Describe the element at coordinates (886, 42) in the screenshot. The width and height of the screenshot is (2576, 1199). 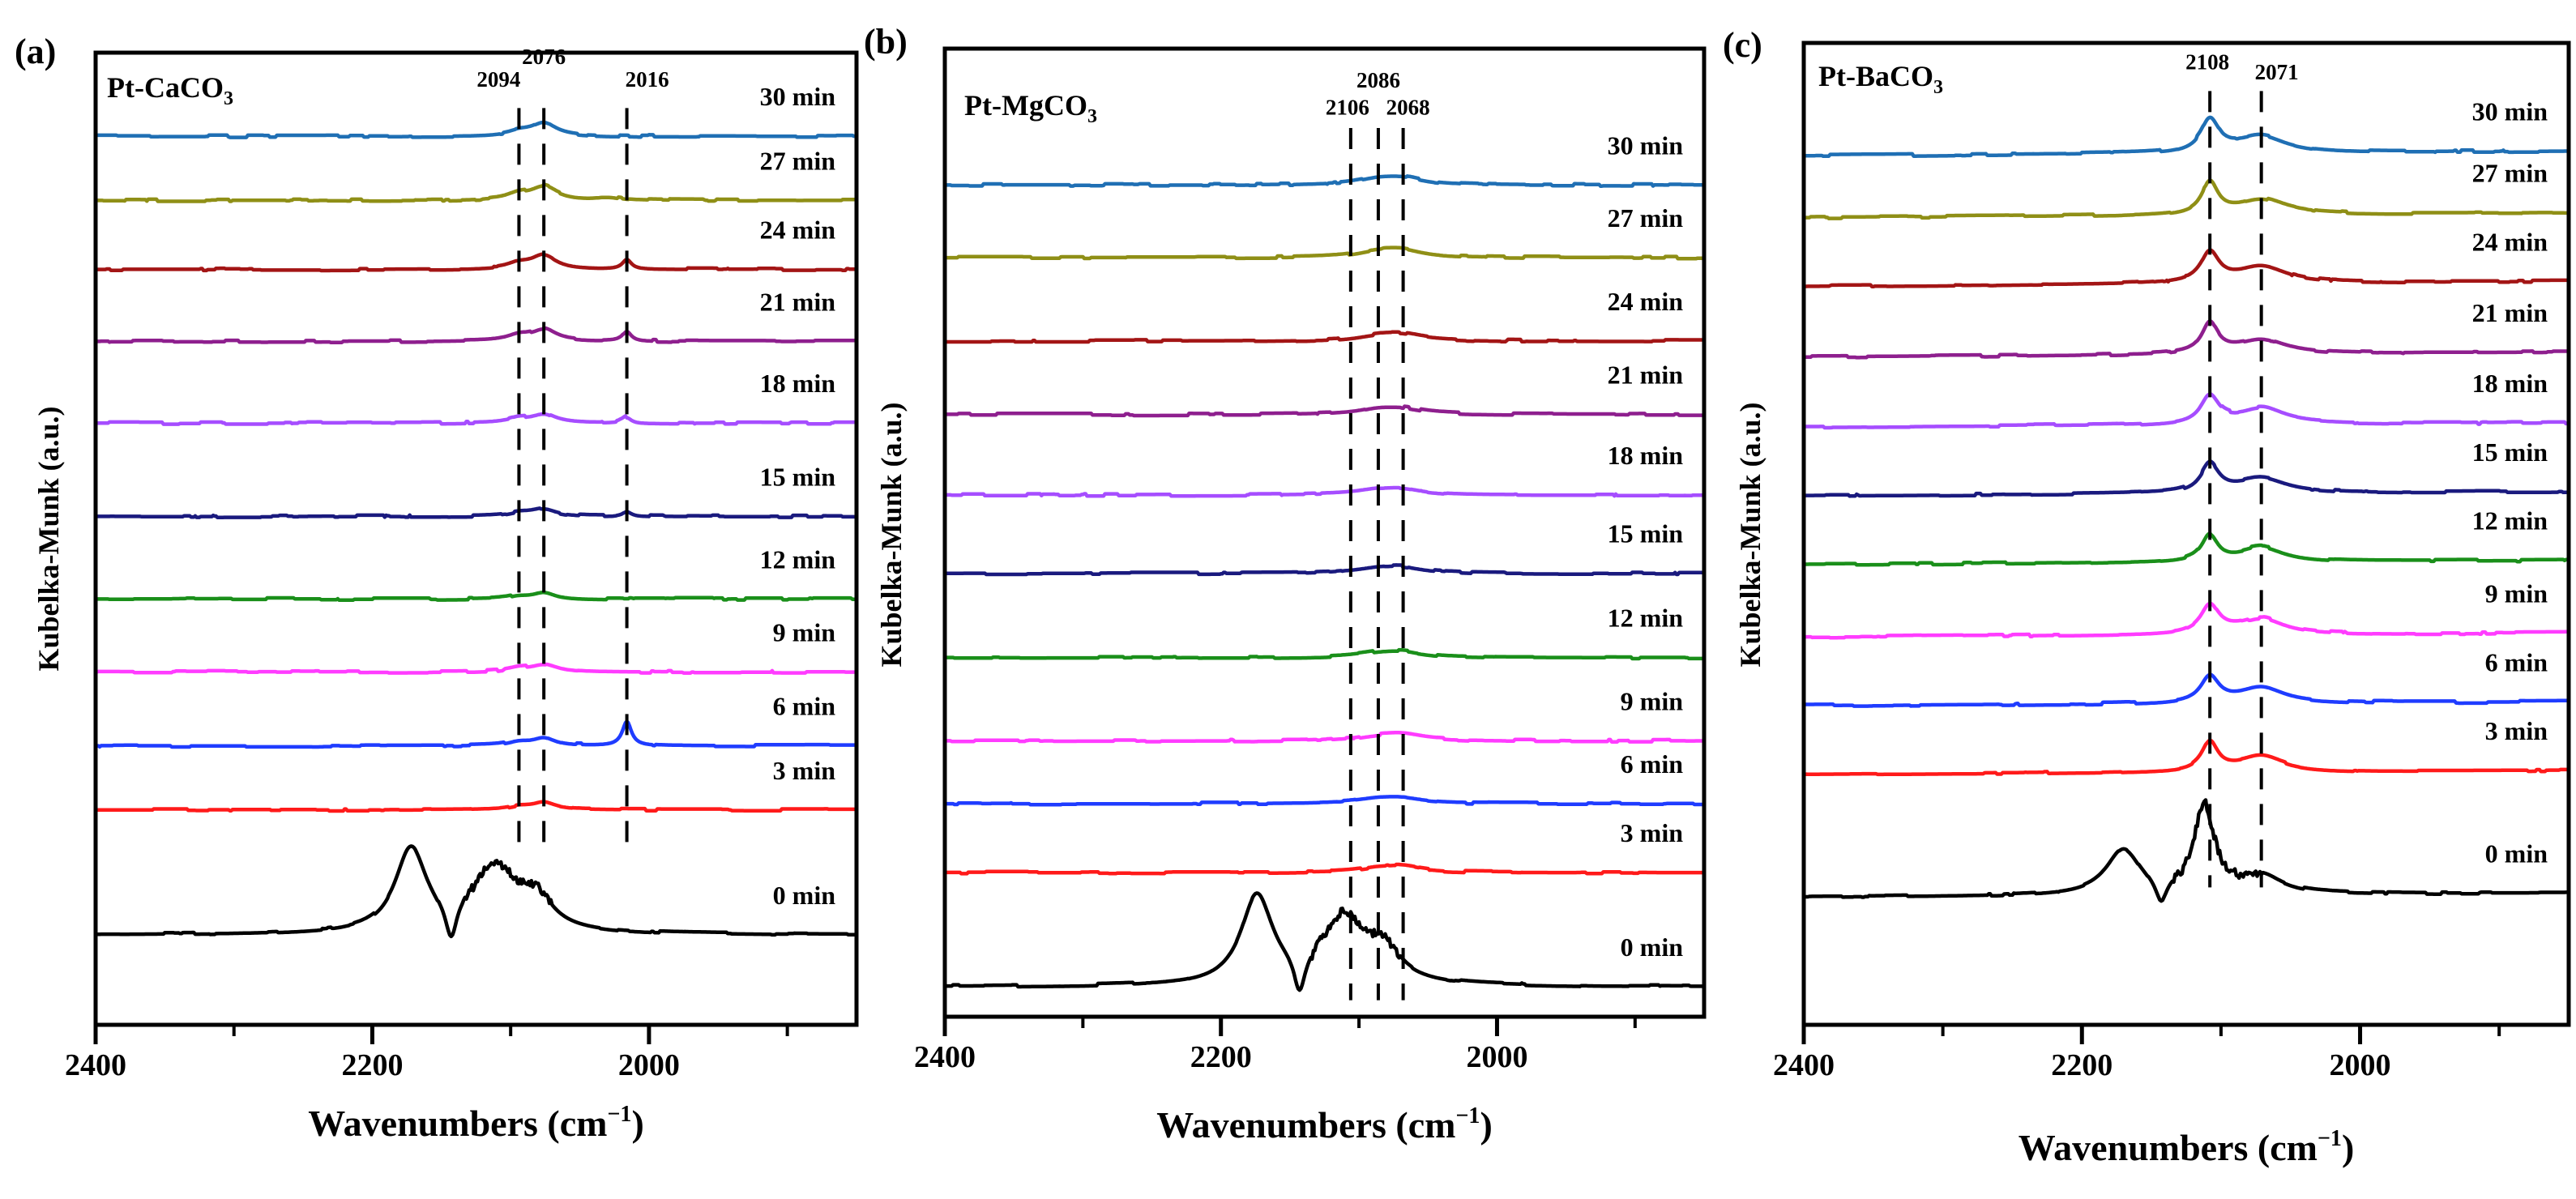
I see `panel-label: (b)` at that location.